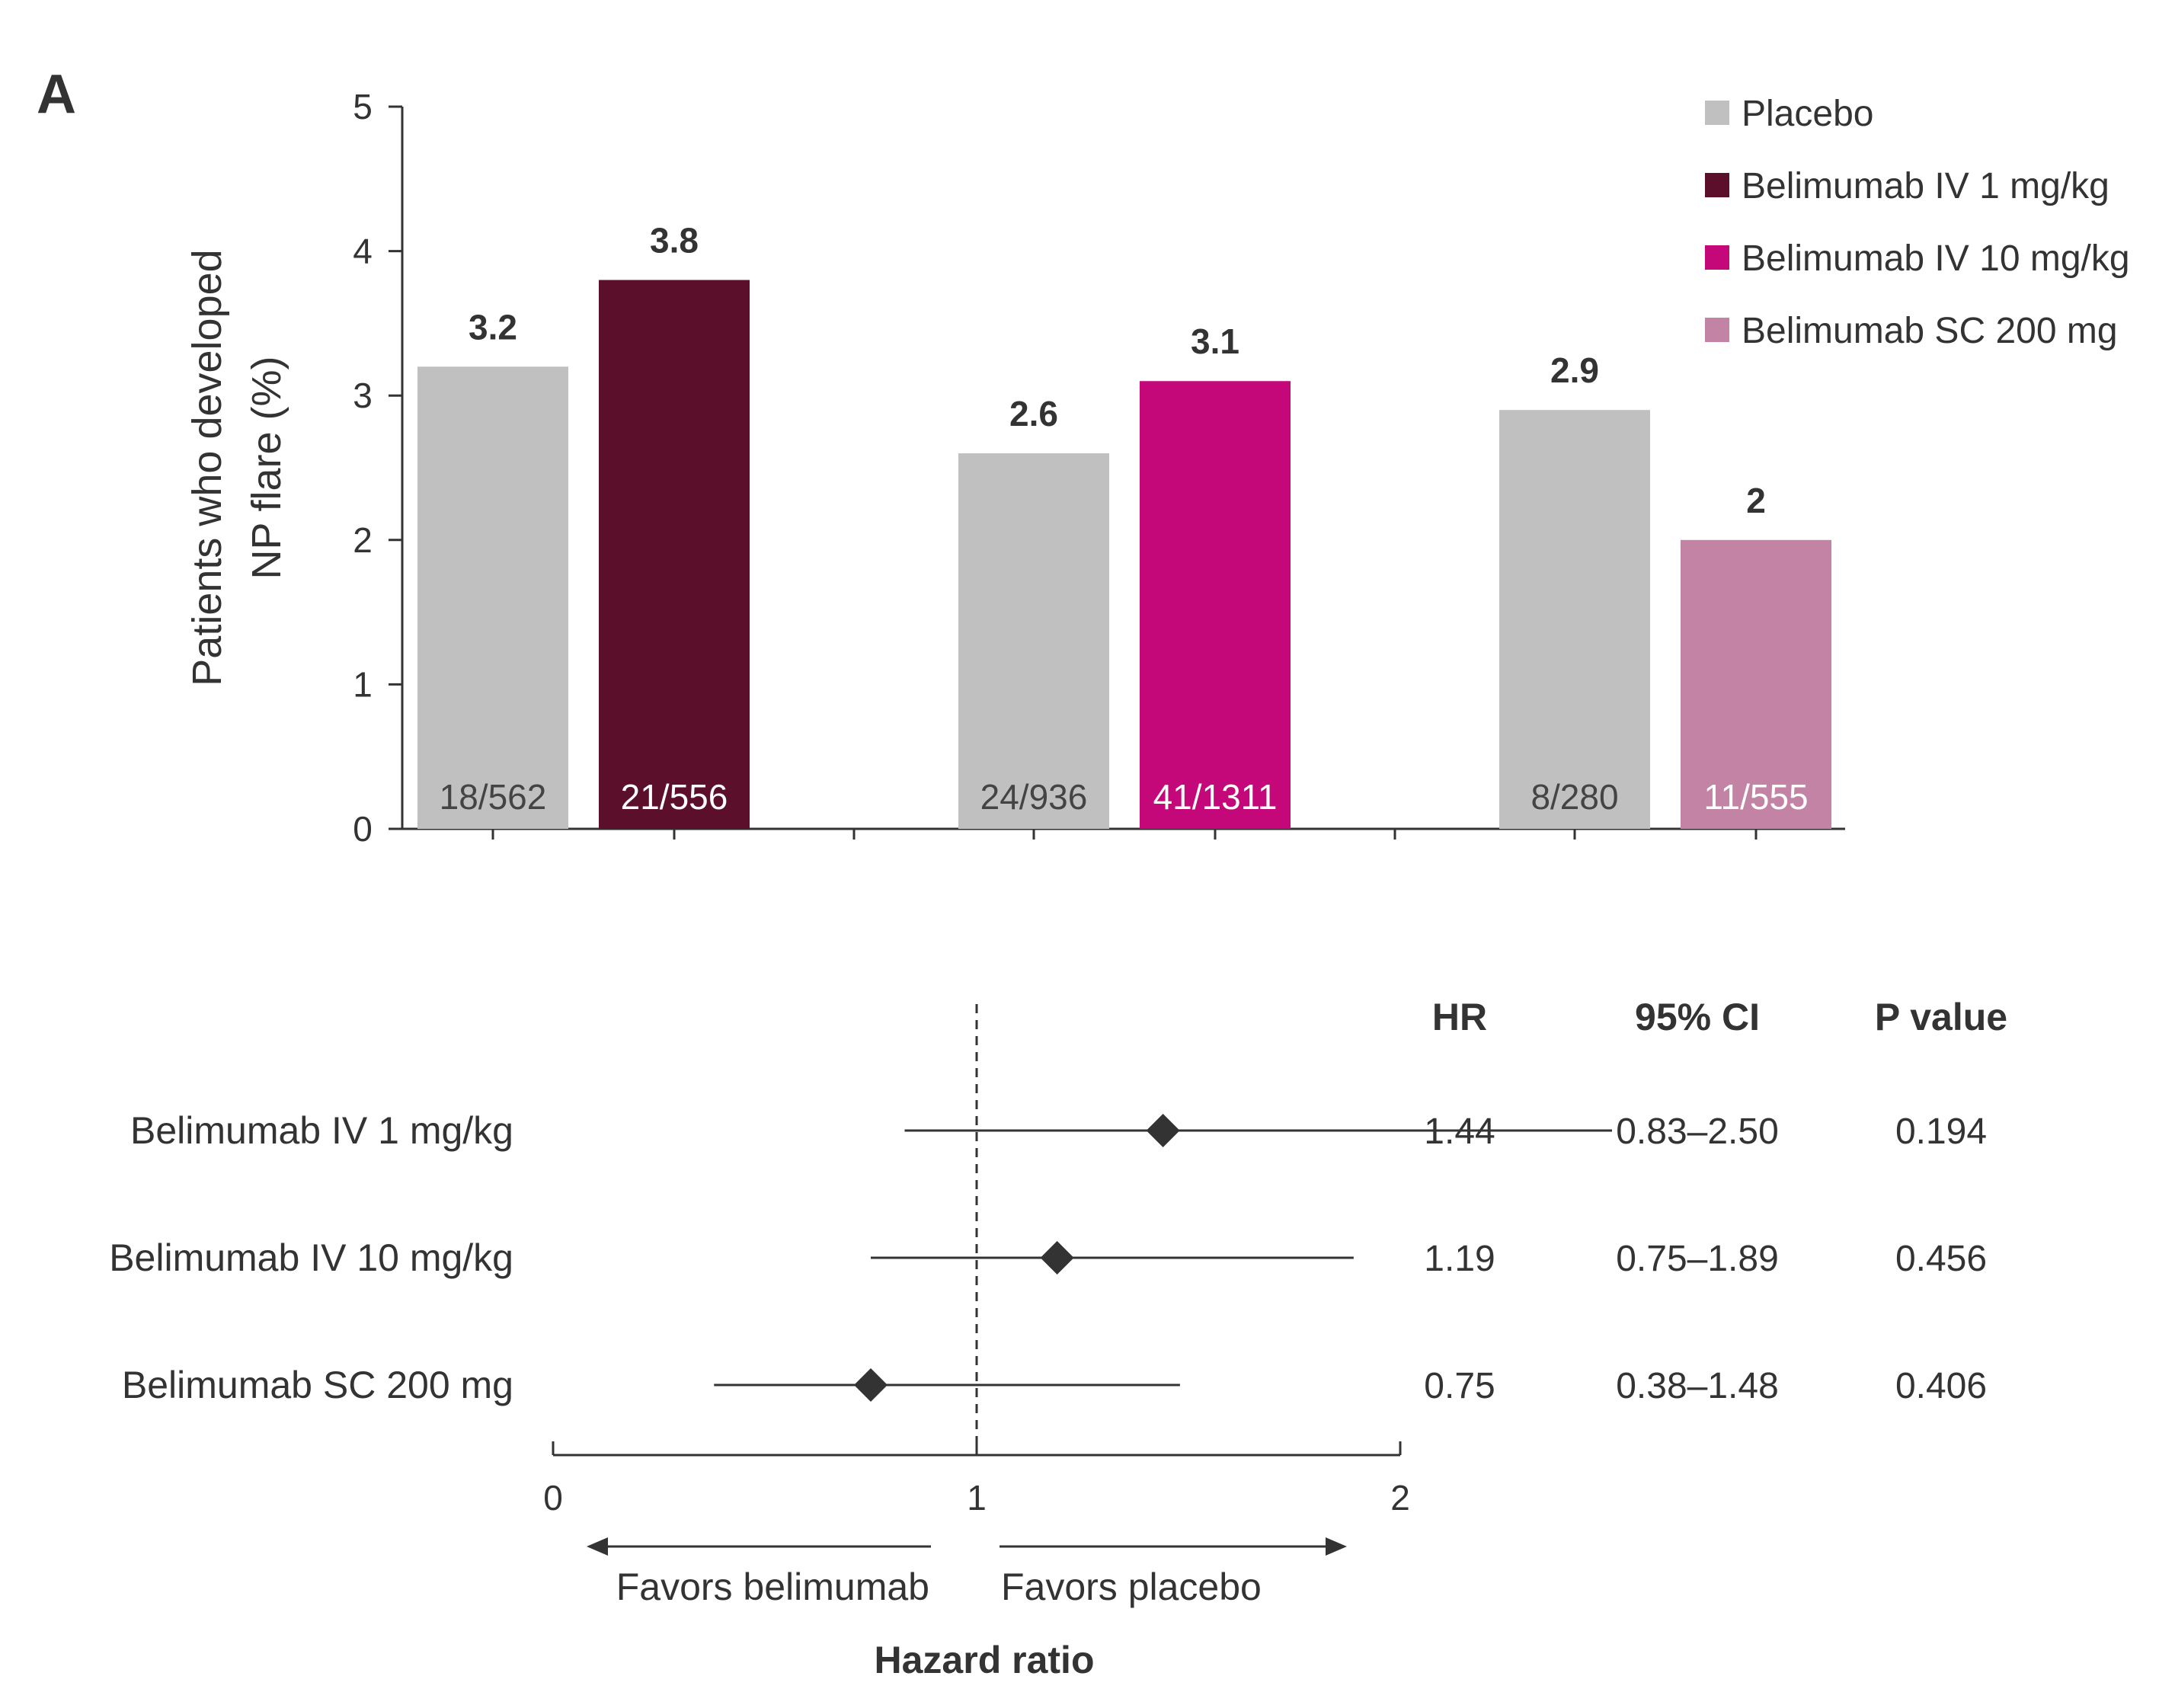 This screenshot has width=2159, height=1708. I want to click on p-value: 0.406, so click(1941, 1386).